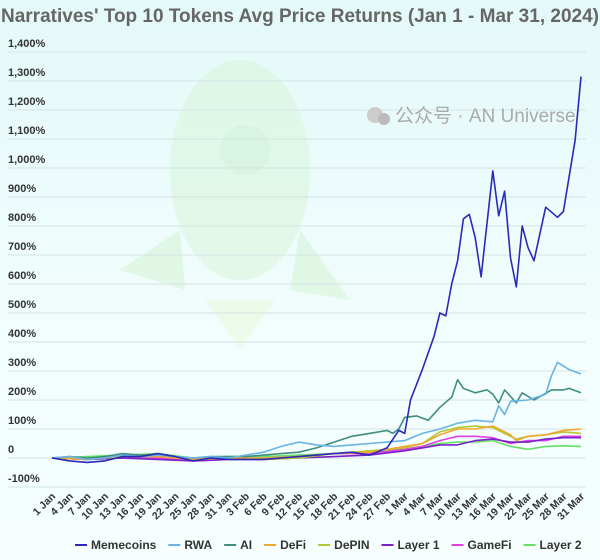  What do you see at coordinates (22, 421) in the screenshot?
I see `y-tick-label: 100%` at bounding box center [22, 421].